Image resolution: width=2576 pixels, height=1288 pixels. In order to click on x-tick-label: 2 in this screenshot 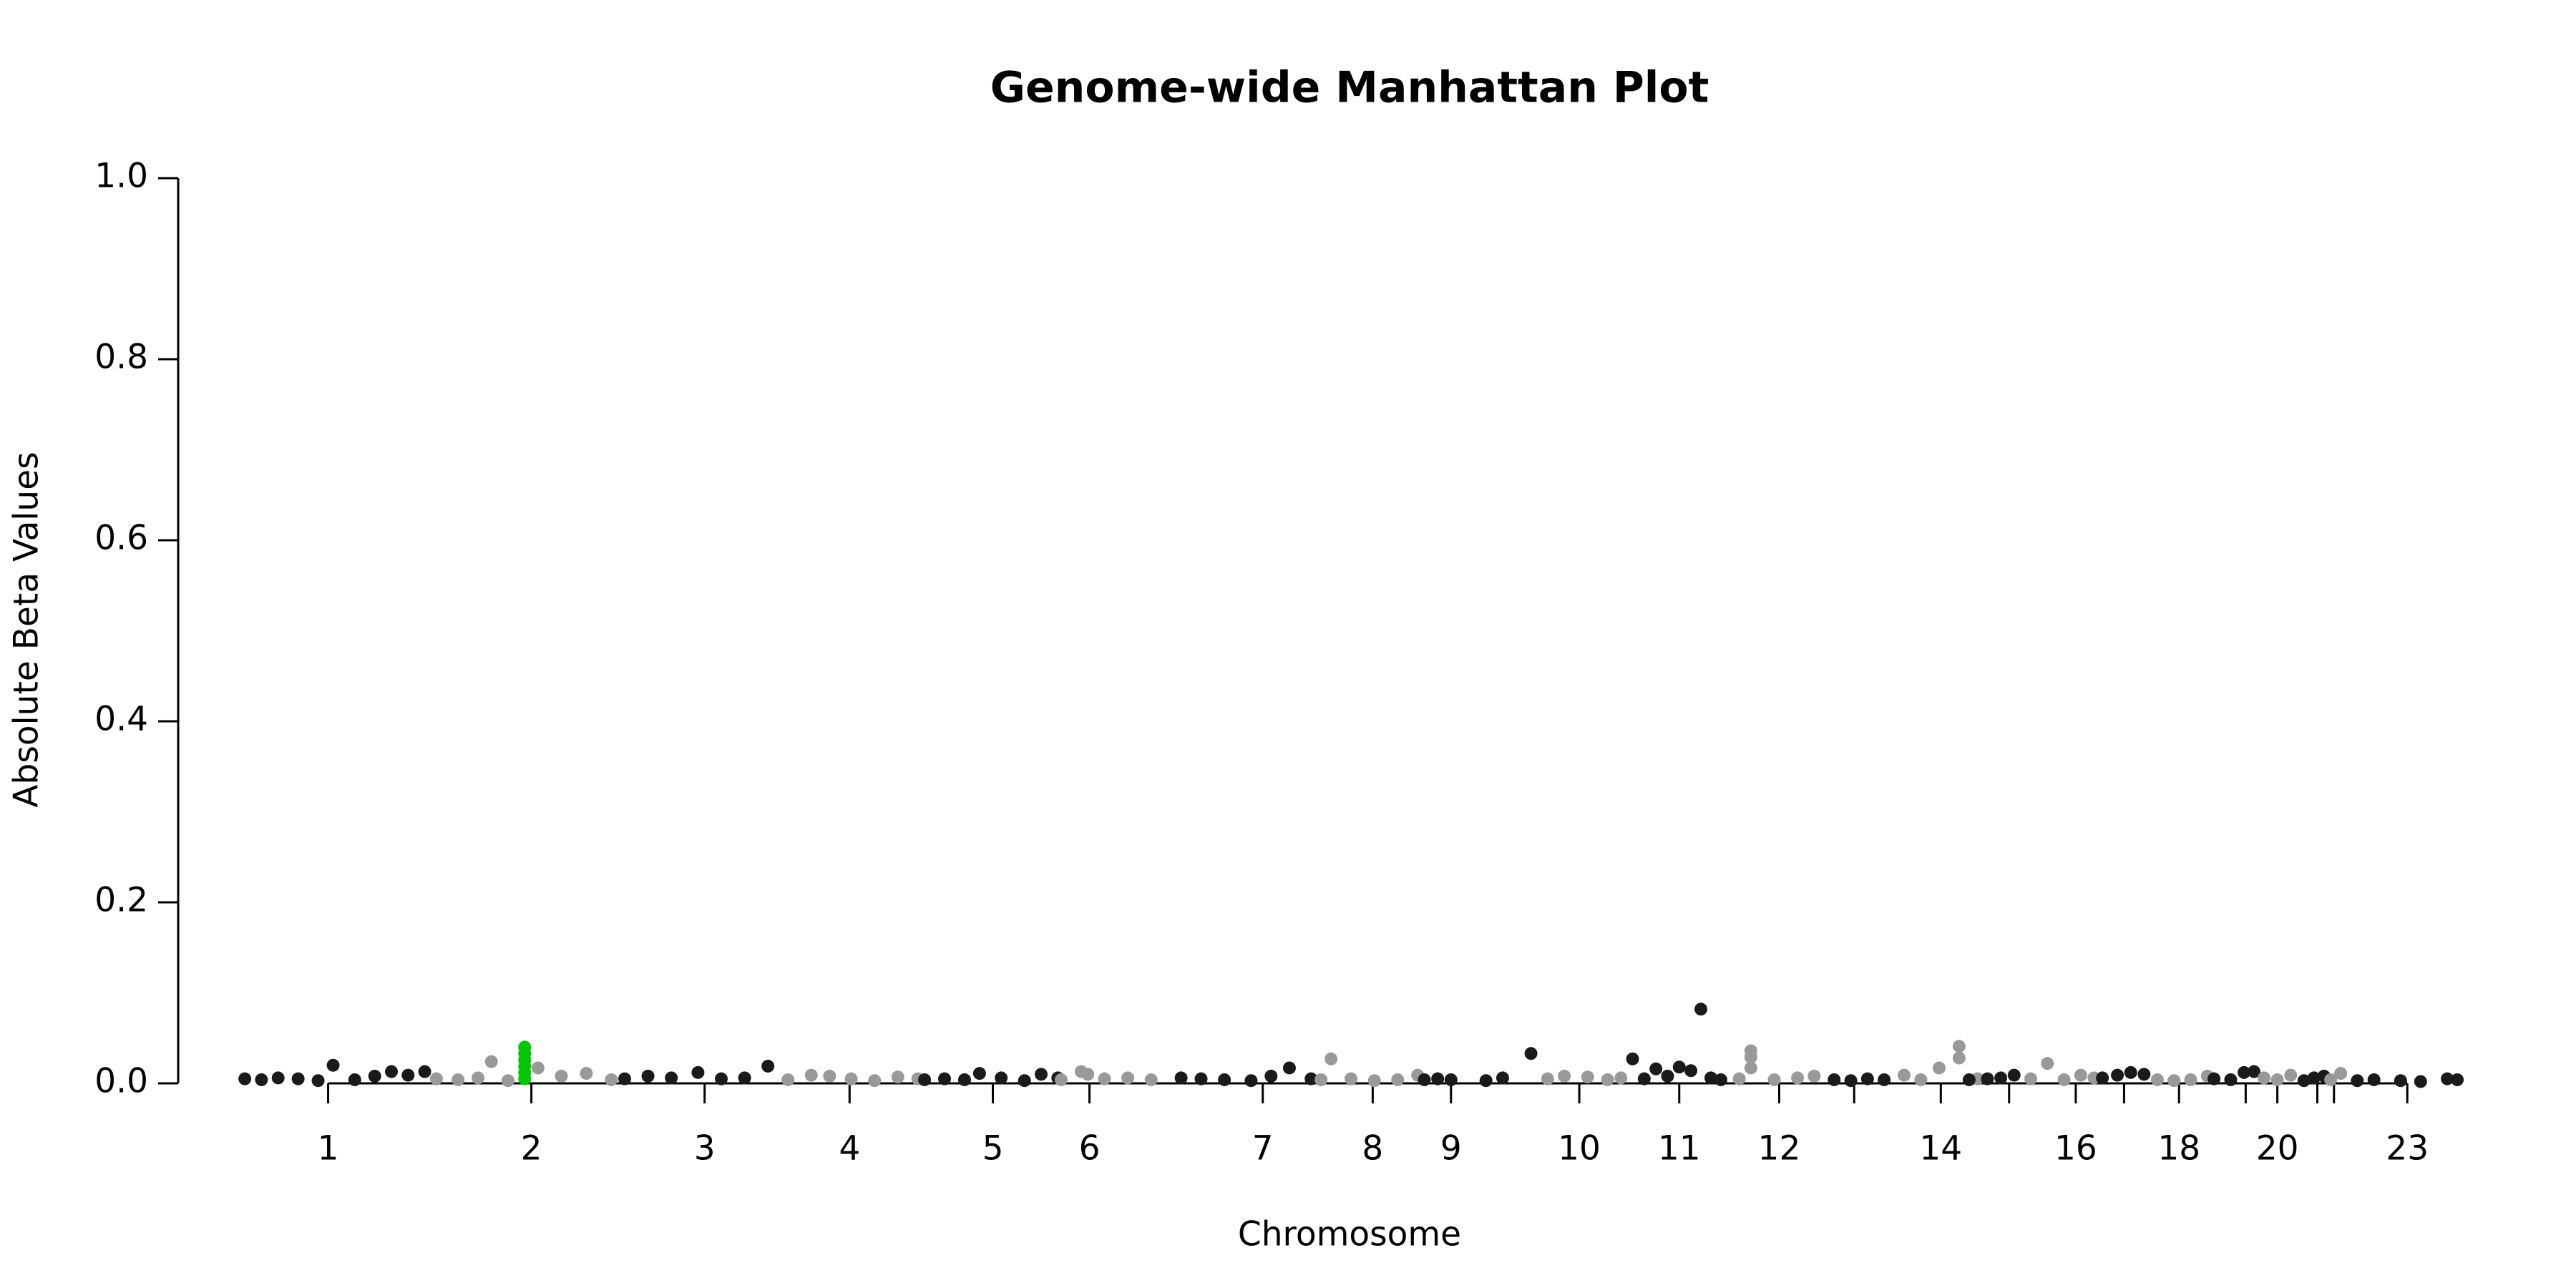, I will do `click(531, 1149)`.